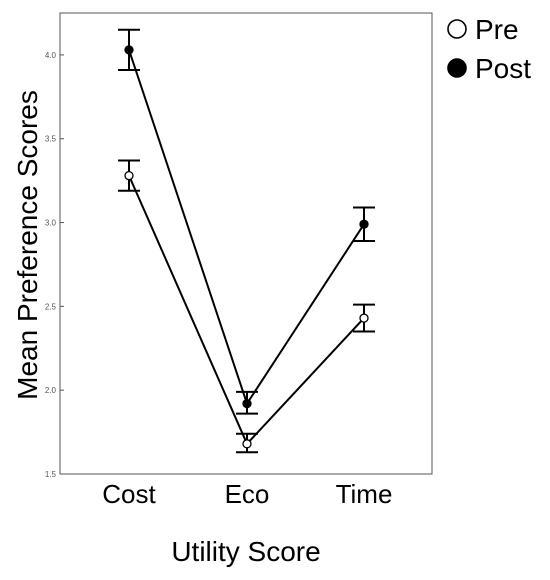  What do you see at coordinates (457, 68) in the screenshot?
I see `filled-circle-icon` at bounding box center [457, 68].